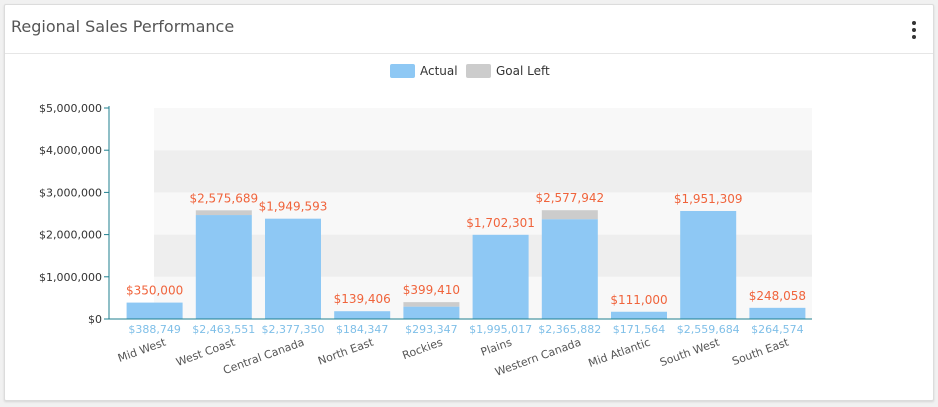 This screenshot has width=938, height=407. What do you see at coordinates (70, 150) in the screenshot?
I see `y-tick-label: $4,000,000` at bounding box center [70, 150].